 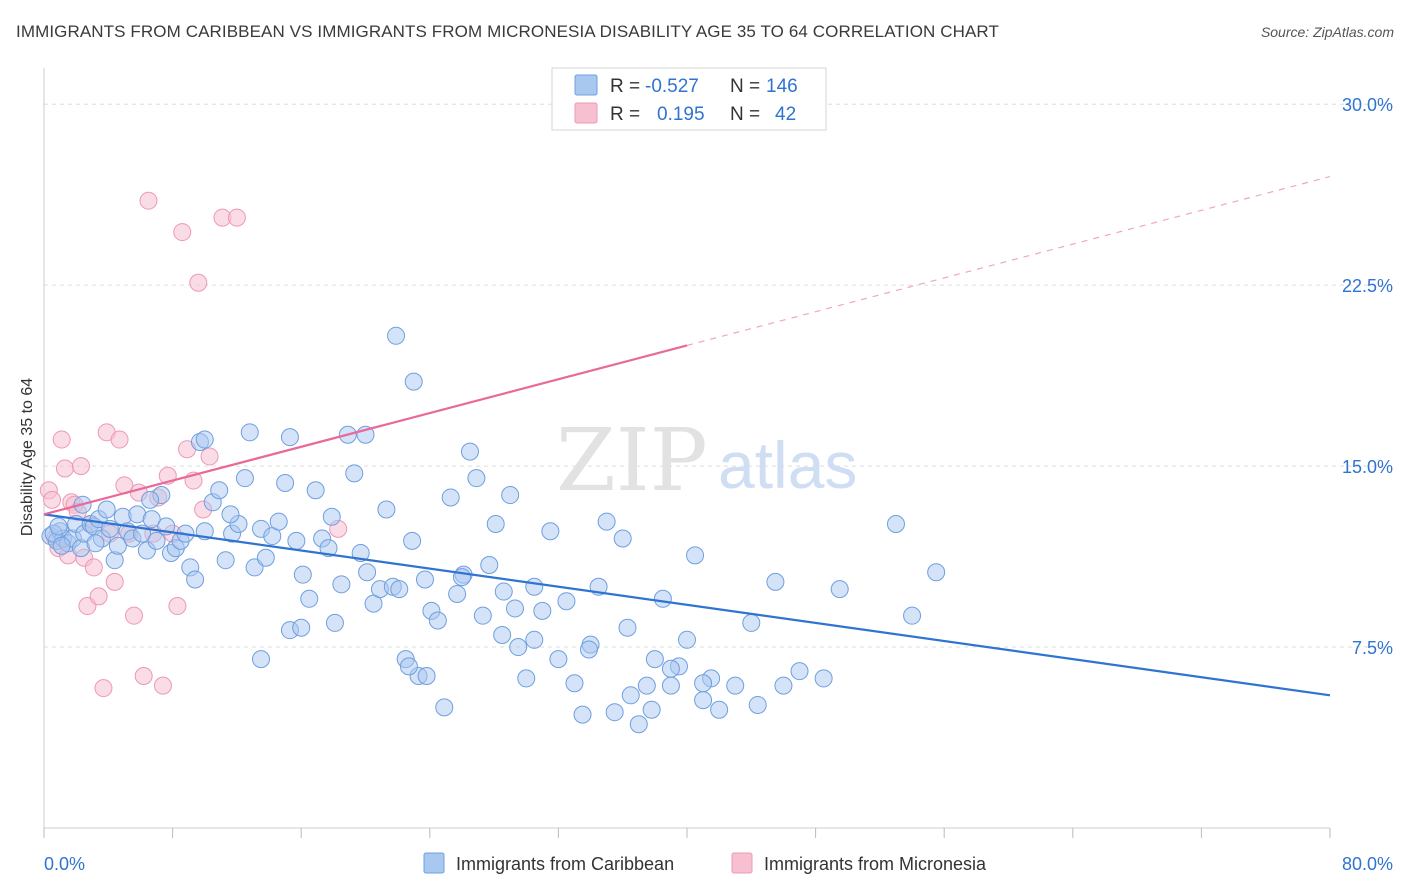 What do you see at coordinates (625, 114) in the screenshot?
I see `legend-r-label-micronesia: R =` at bounding box center [625, 114].